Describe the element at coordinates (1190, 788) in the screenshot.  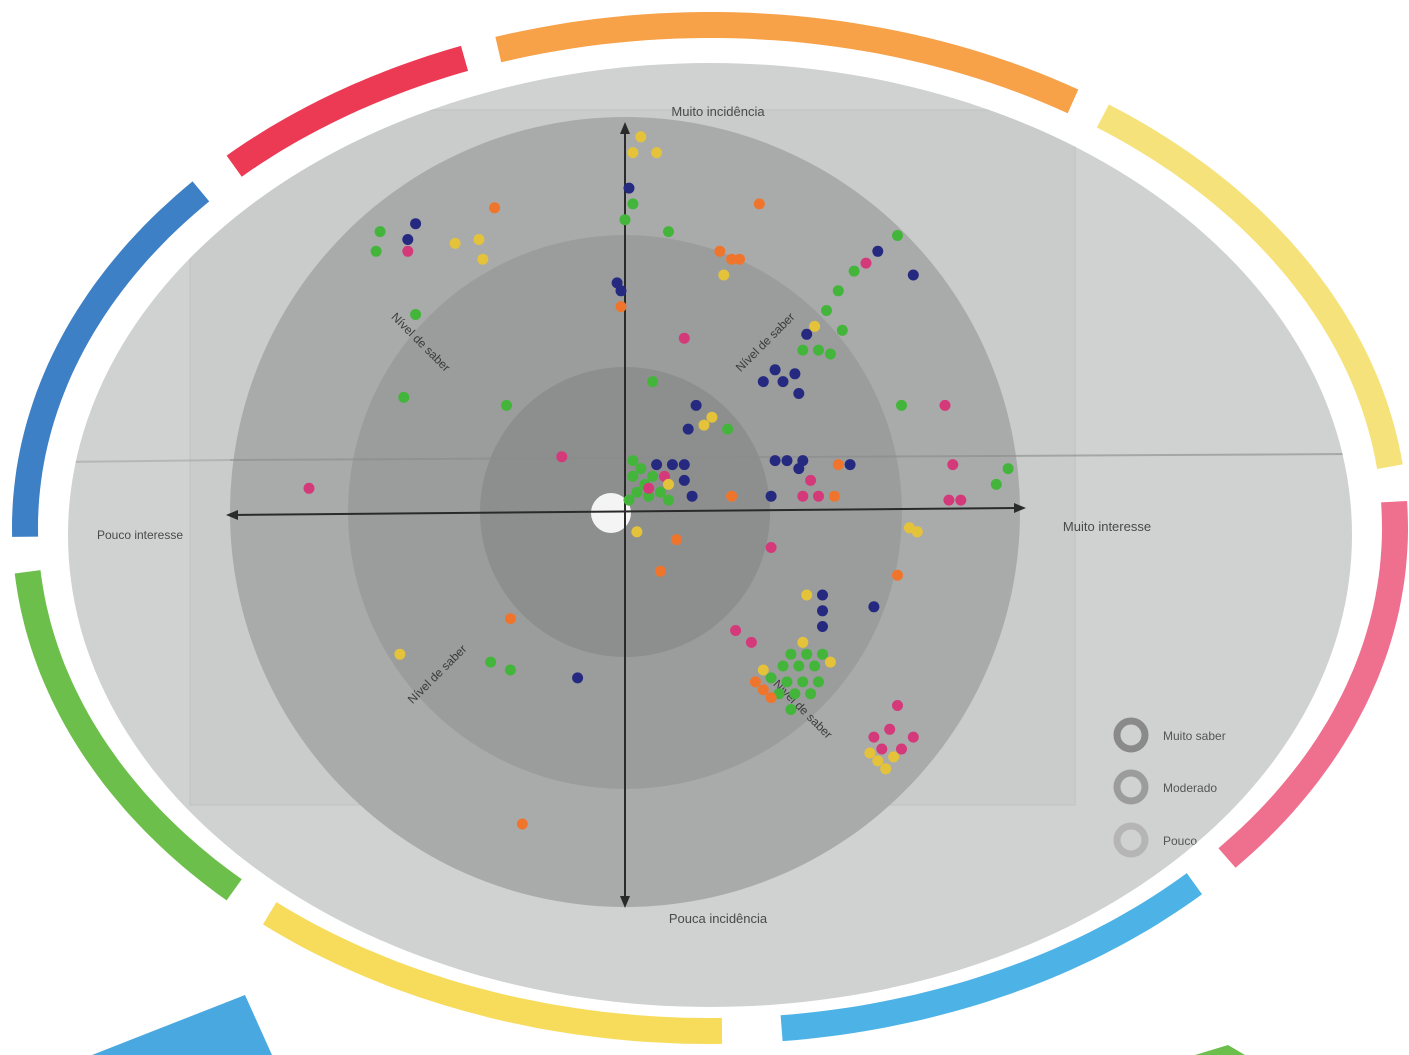
I see `legend-label-2: Moderado` at that location.